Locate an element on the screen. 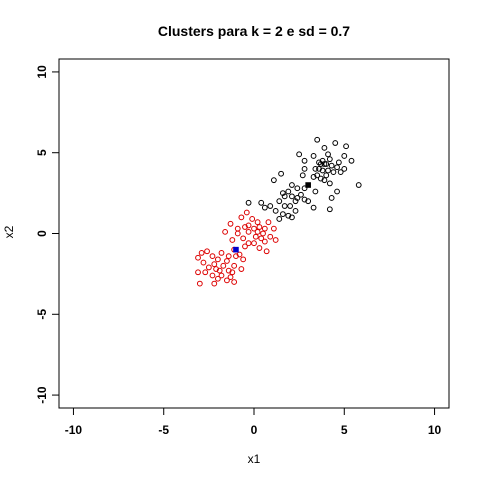 The width and height of the screenshot is (480, 480). x-tick-label: 0 is located at coordinates (254, 430).